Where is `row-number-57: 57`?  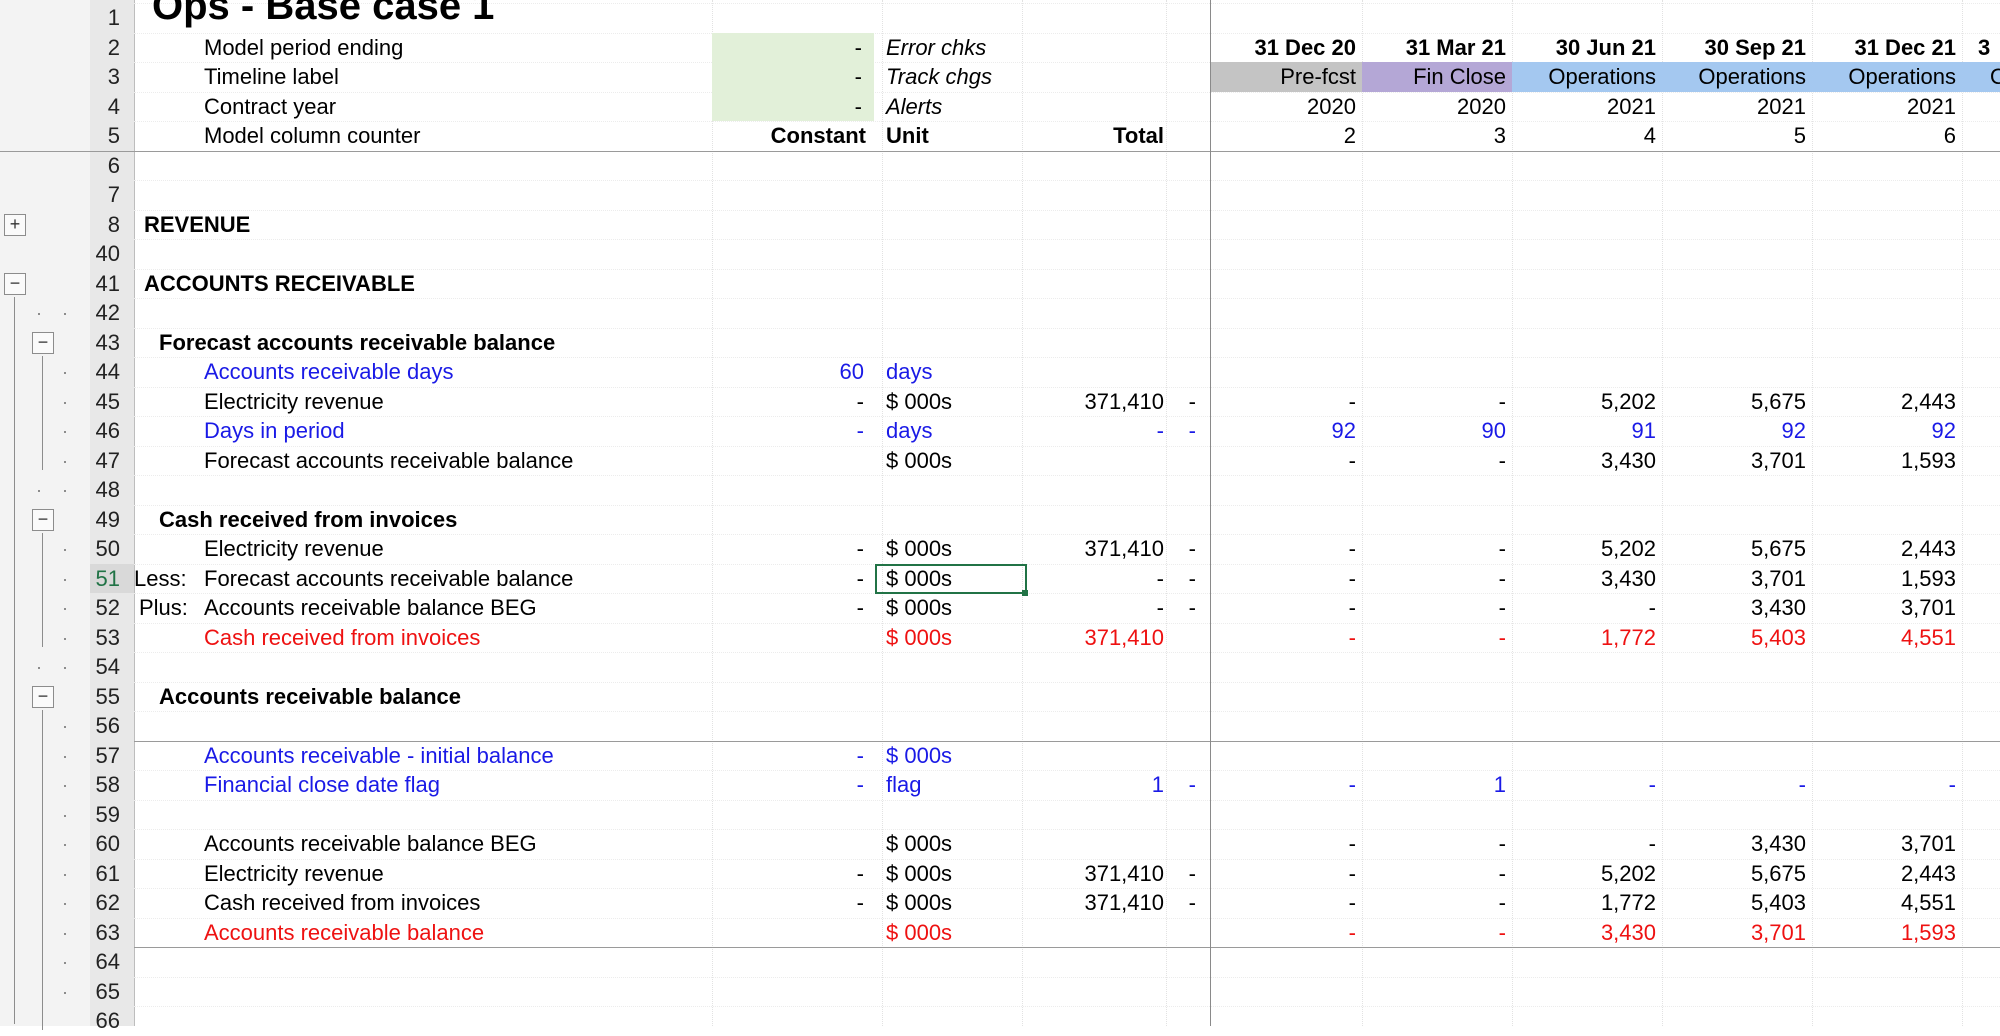 row-number-57: 57 is located at coordinates (107, 755).